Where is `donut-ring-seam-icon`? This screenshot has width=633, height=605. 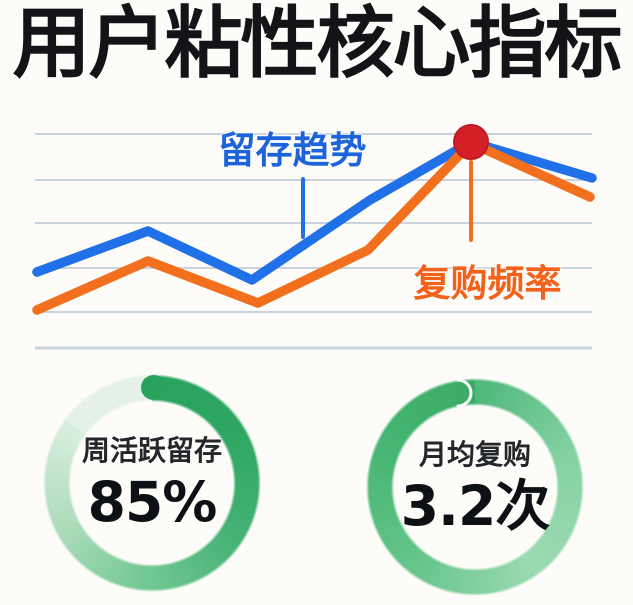
donut-ring-seam-icon is located at coordinates (464, 393).